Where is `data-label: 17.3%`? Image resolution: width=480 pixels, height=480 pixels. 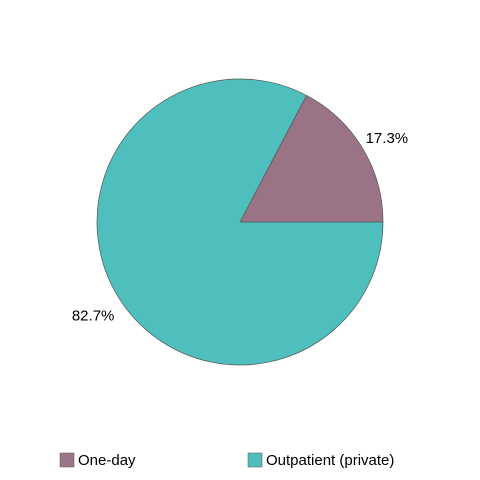 data-label: 17.3% is located at coordinates (387, 138).